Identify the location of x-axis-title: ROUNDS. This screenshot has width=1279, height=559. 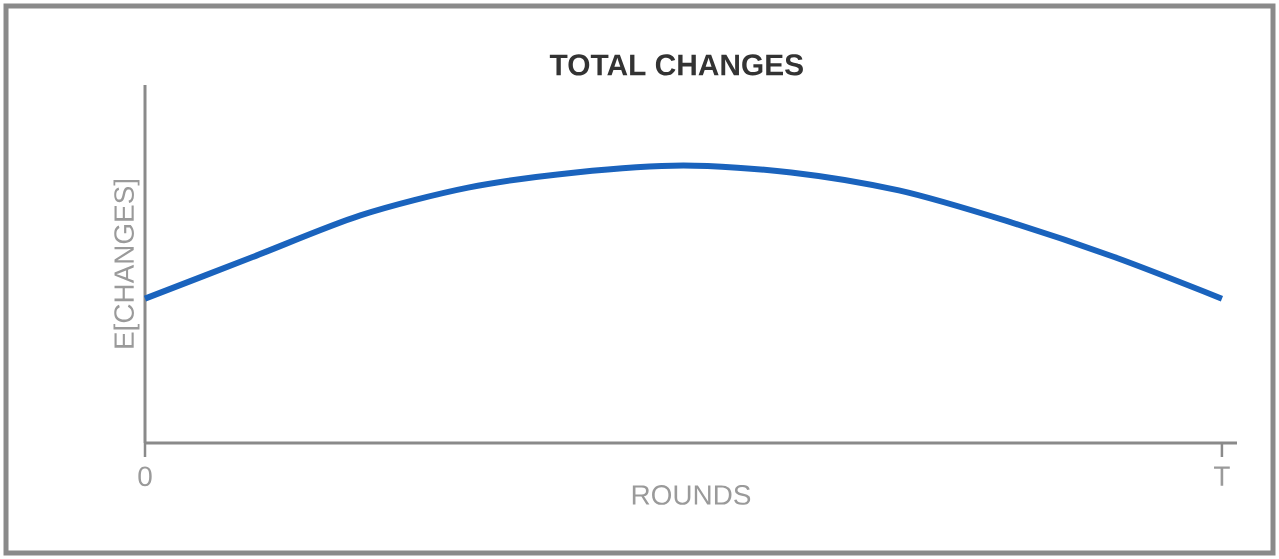
(691, 495).